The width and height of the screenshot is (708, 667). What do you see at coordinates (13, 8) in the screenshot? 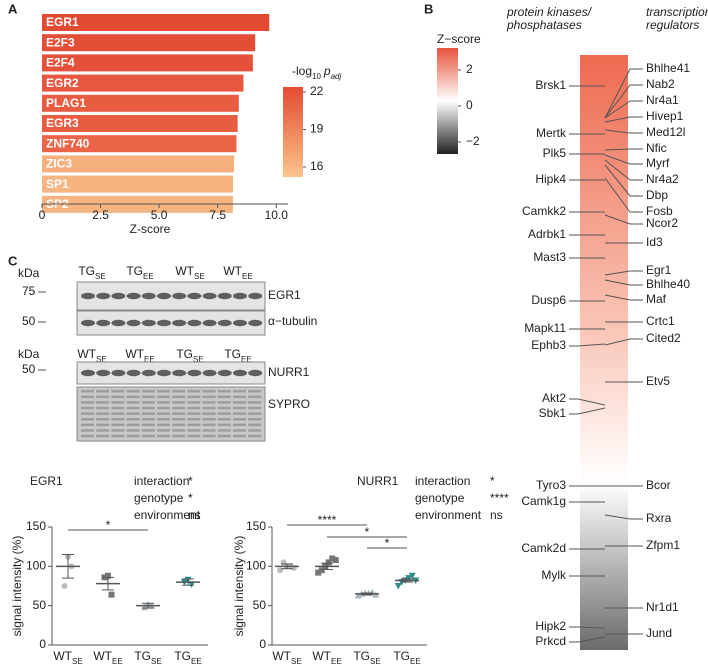
I see `panel-label: A` at bounding box center [13, 8].